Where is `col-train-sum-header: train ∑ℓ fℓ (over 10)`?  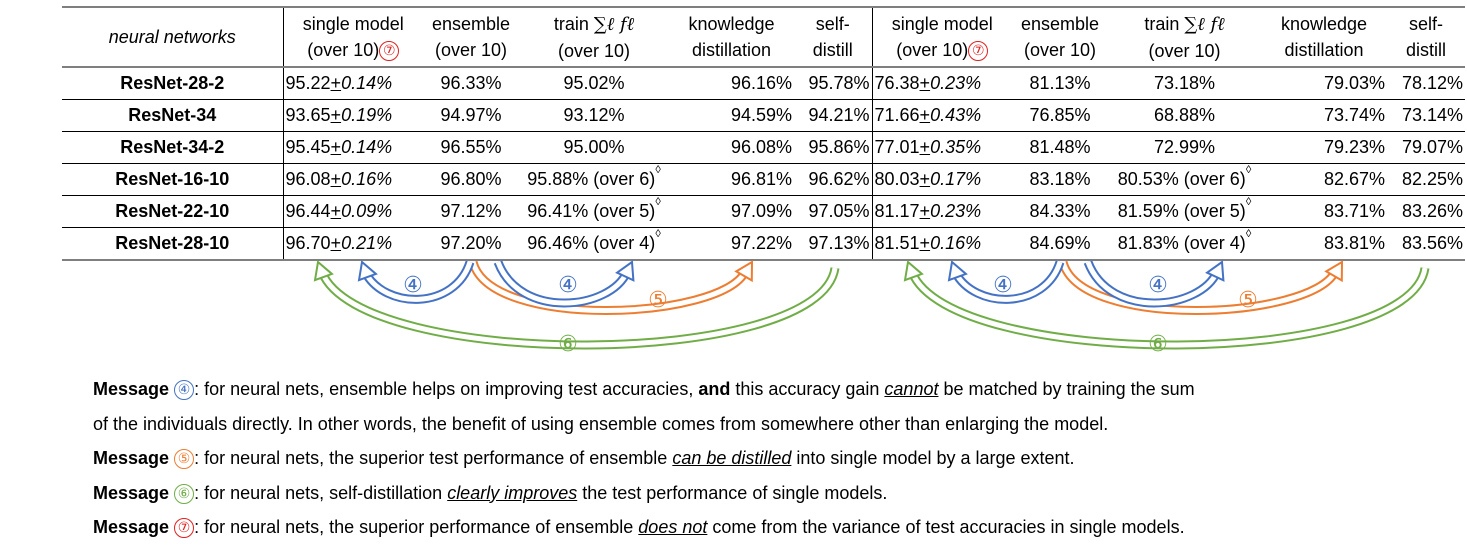
col-train-sum-header: train ∑ℓ fℓ (over 10) is located at coordinates (594, 37).